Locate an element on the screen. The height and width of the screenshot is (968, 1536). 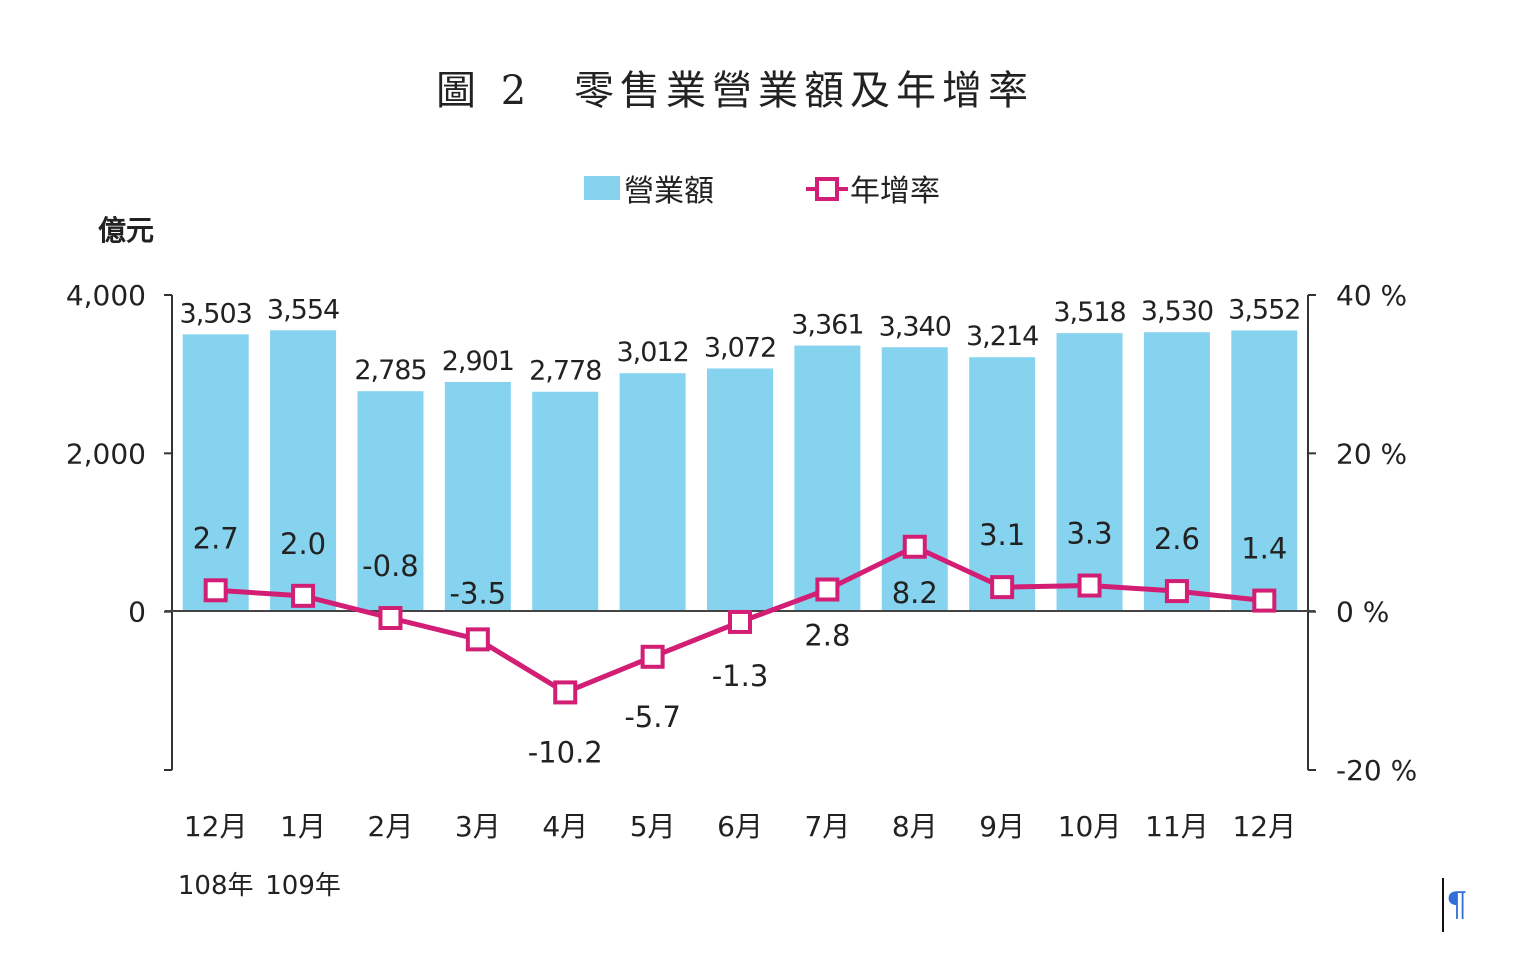
left-tick-label: 2,000 is located at coordinates (106, 453).